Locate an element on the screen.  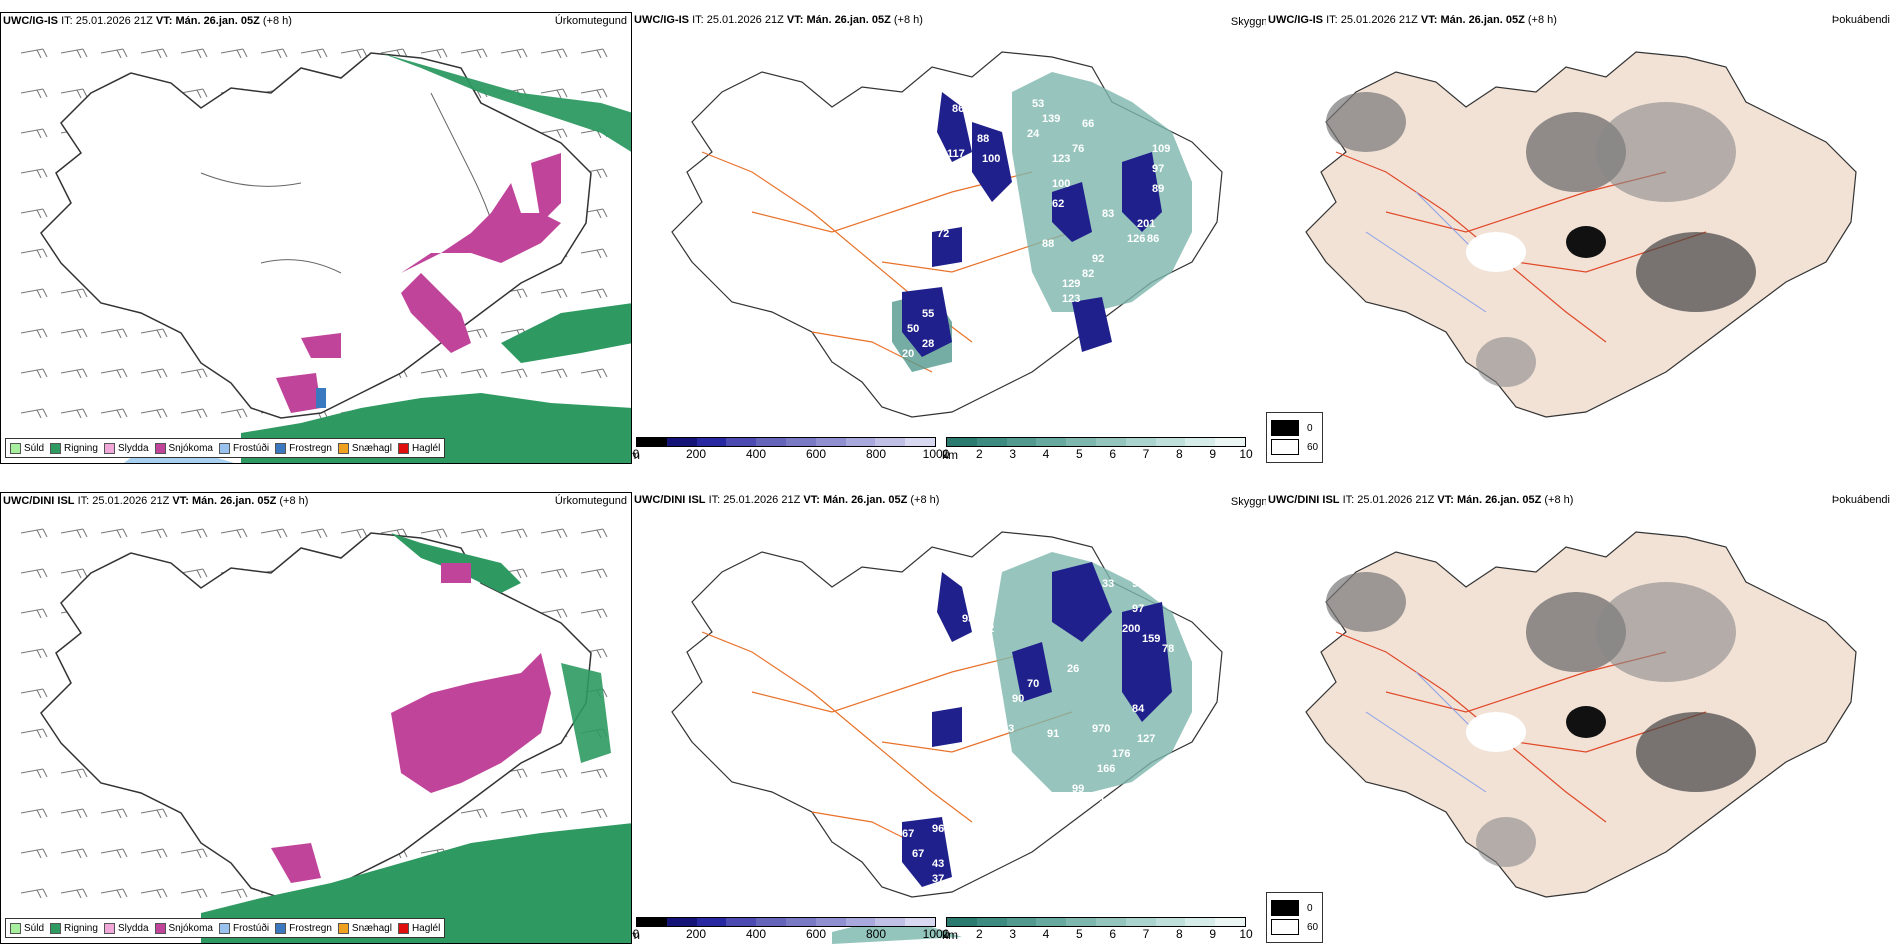
colorbar-tick: 600 is located at coordinates (816, 454).